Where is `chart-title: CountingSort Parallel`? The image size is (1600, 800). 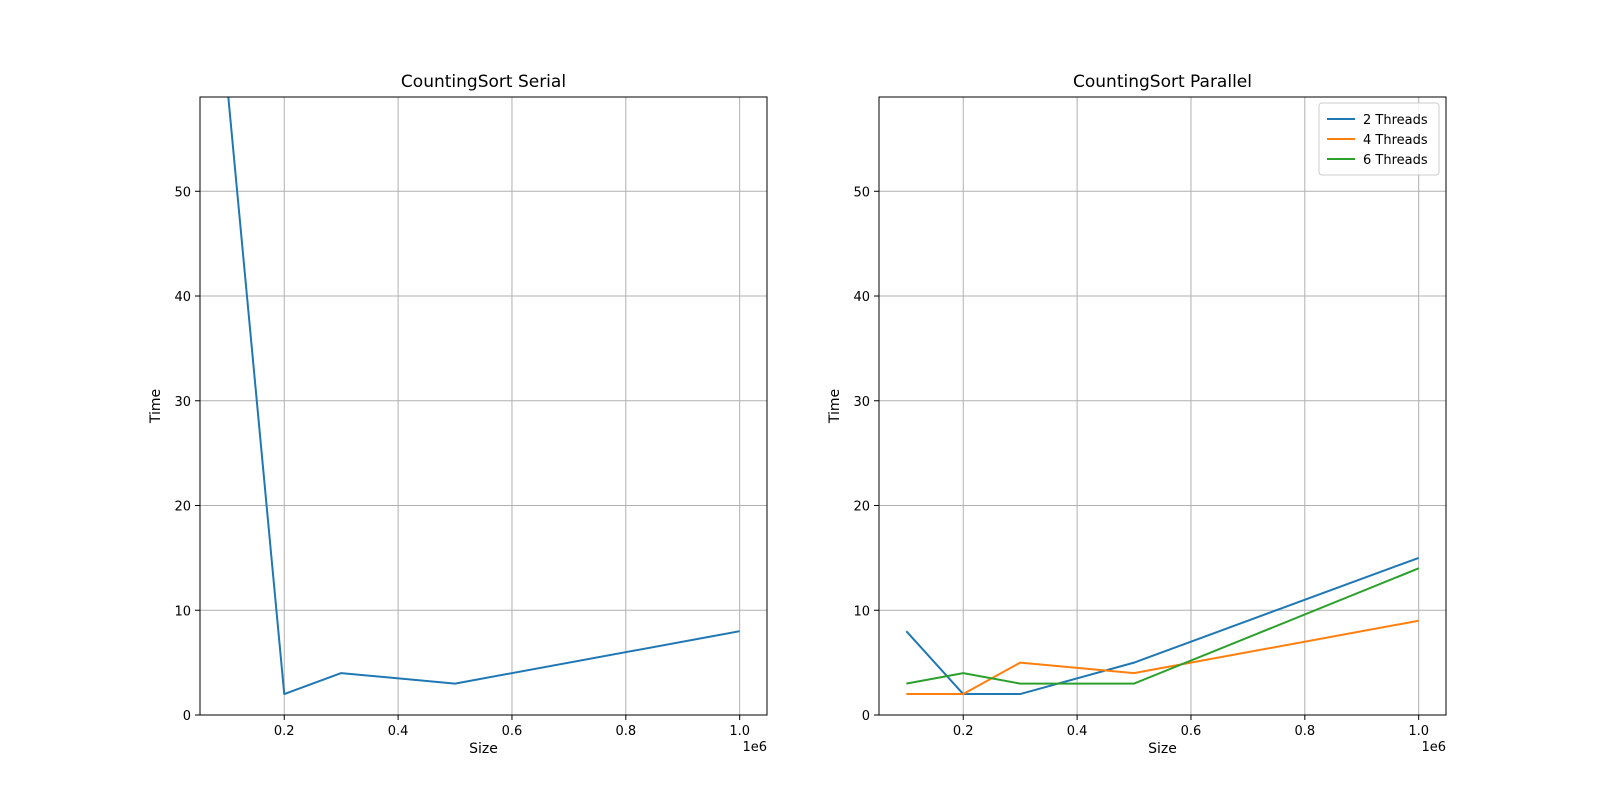 chart-title: CountingSort Parallel is located at coordinates (1162, 82).